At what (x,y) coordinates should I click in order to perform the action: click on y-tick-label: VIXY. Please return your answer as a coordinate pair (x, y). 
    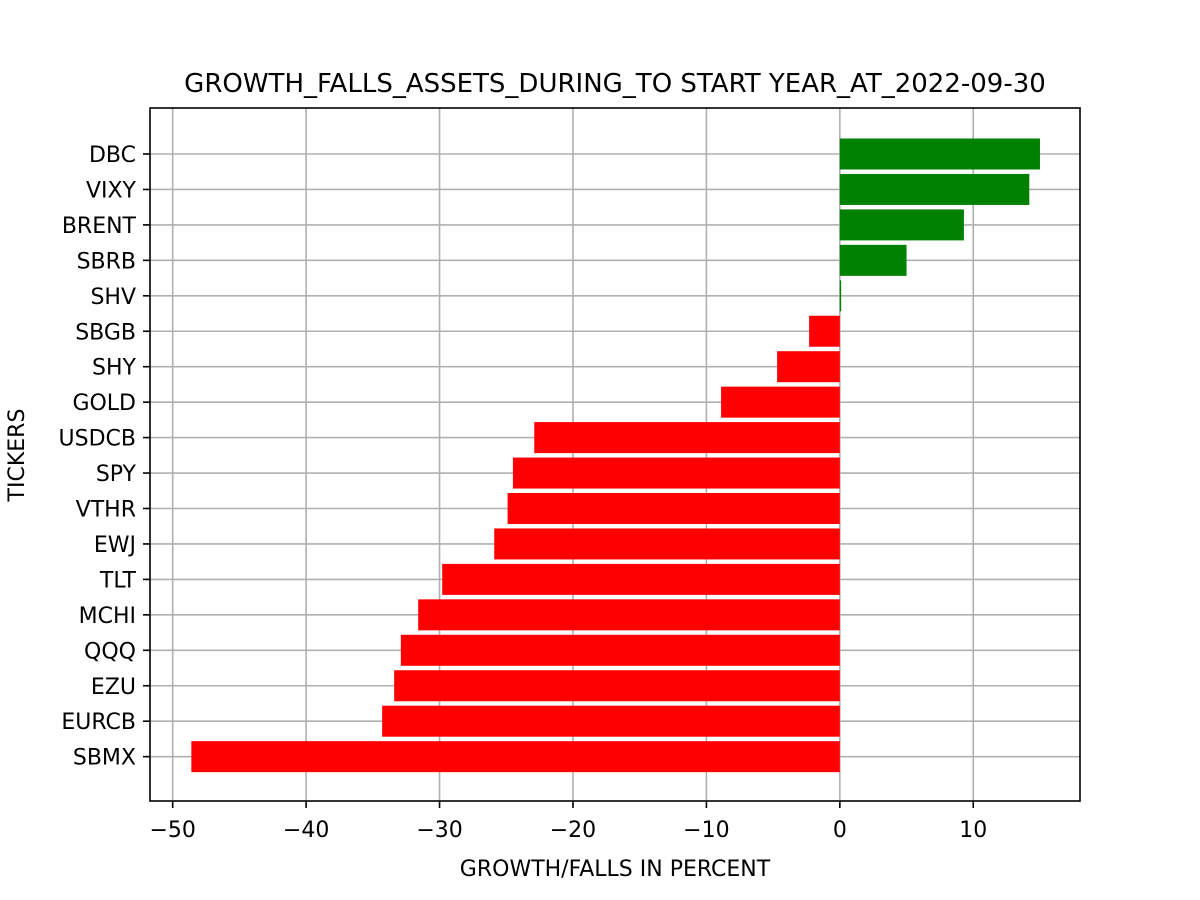
    Looking at the image, I should click on (111, 190).